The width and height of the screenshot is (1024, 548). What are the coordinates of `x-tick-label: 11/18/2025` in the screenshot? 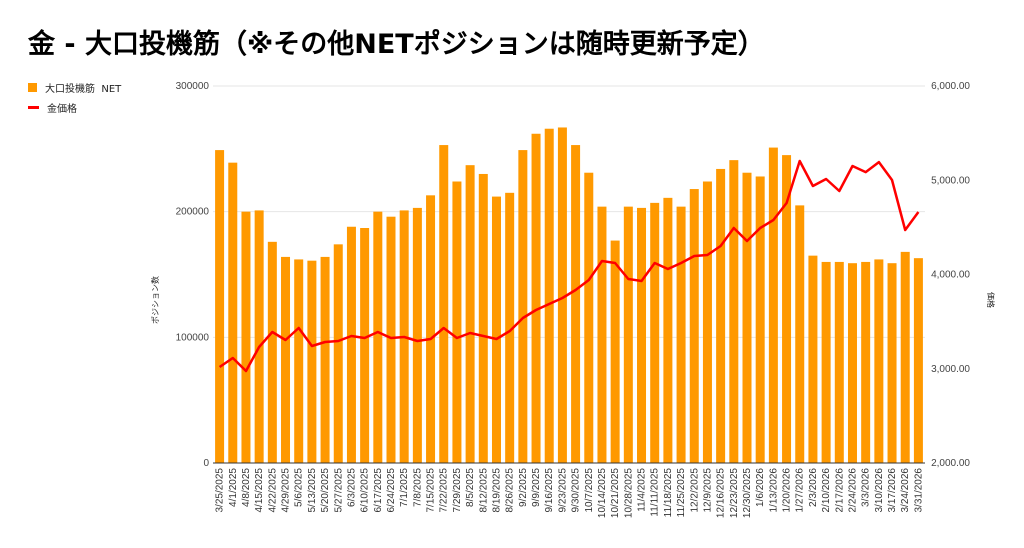 It's located at (668, 493).